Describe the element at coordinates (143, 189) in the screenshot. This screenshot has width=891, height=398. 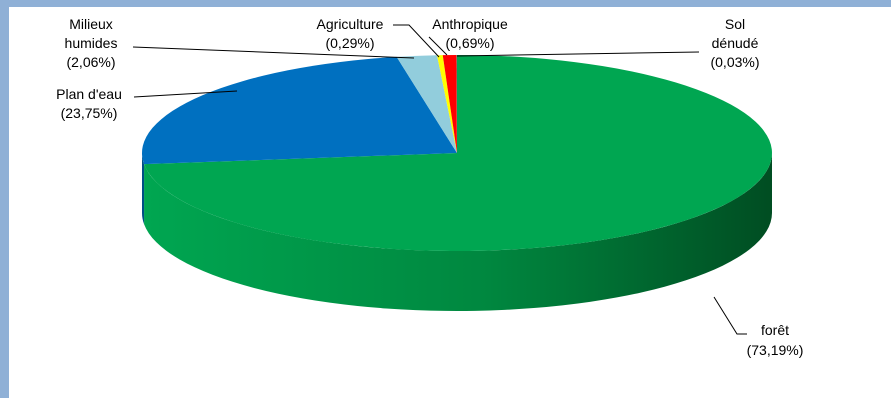
I see `pie-side-plan-d-eau` at that location.